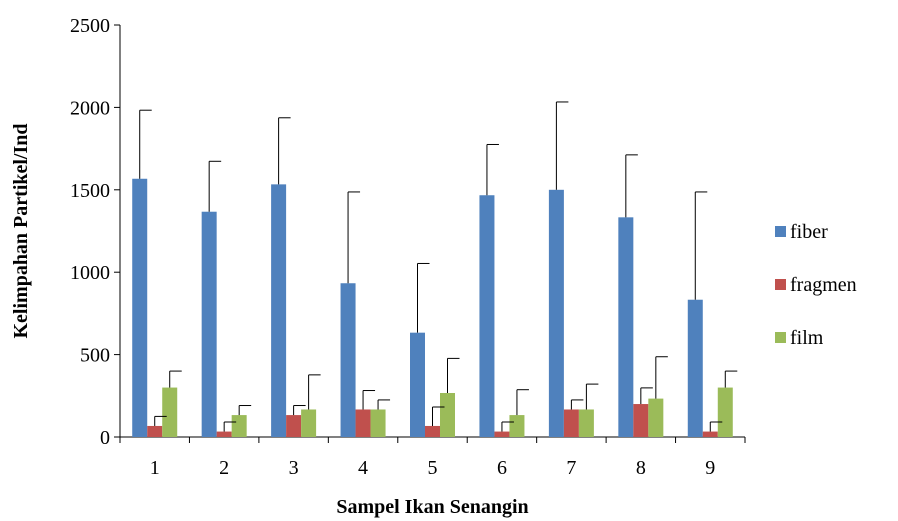 The height and width of the screenshot is (521, 898). What do you see at coordinates (823, 285) in the screenshot?
I see `legend-label-fragmen: fragmen` at bounding box center [823, 285].